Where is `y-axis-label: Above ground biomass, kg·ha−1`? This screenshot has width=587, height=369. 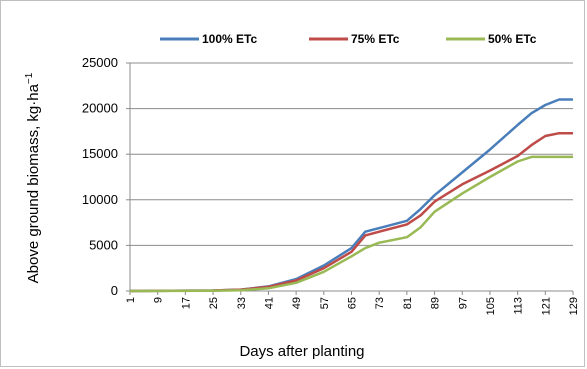 y-axis-label: Above ground biomass, kg·ha−1 is located at coordinates (33, 177).